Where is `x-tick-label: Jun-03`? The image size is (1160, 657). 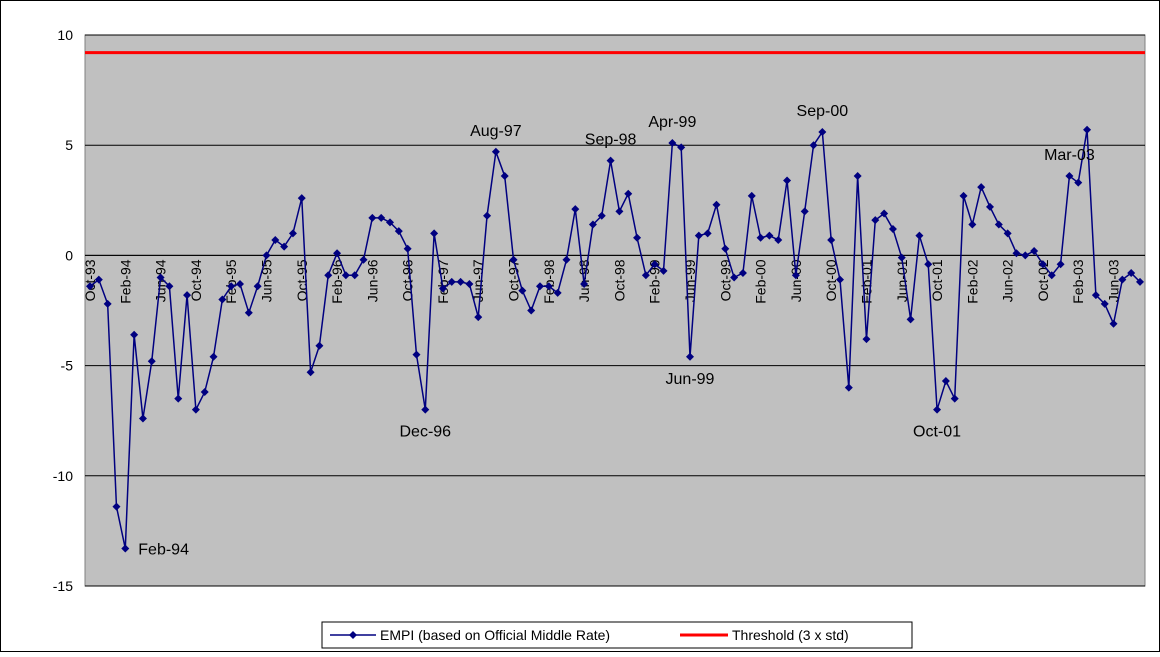 x-tick-label: Jun-03 is located at coordinates (1114, 280).